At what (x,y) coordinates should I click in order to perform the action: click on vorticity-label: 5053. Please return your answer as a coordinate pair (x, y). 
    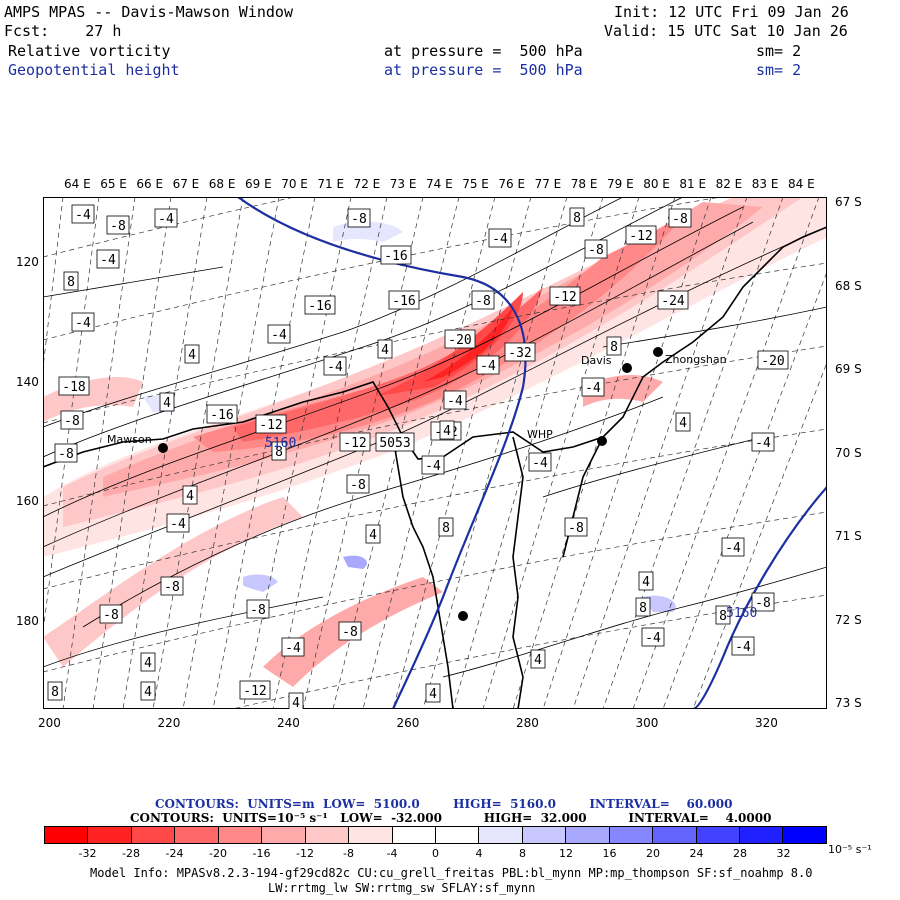
    Looking at the image, I should click on (394, 443).